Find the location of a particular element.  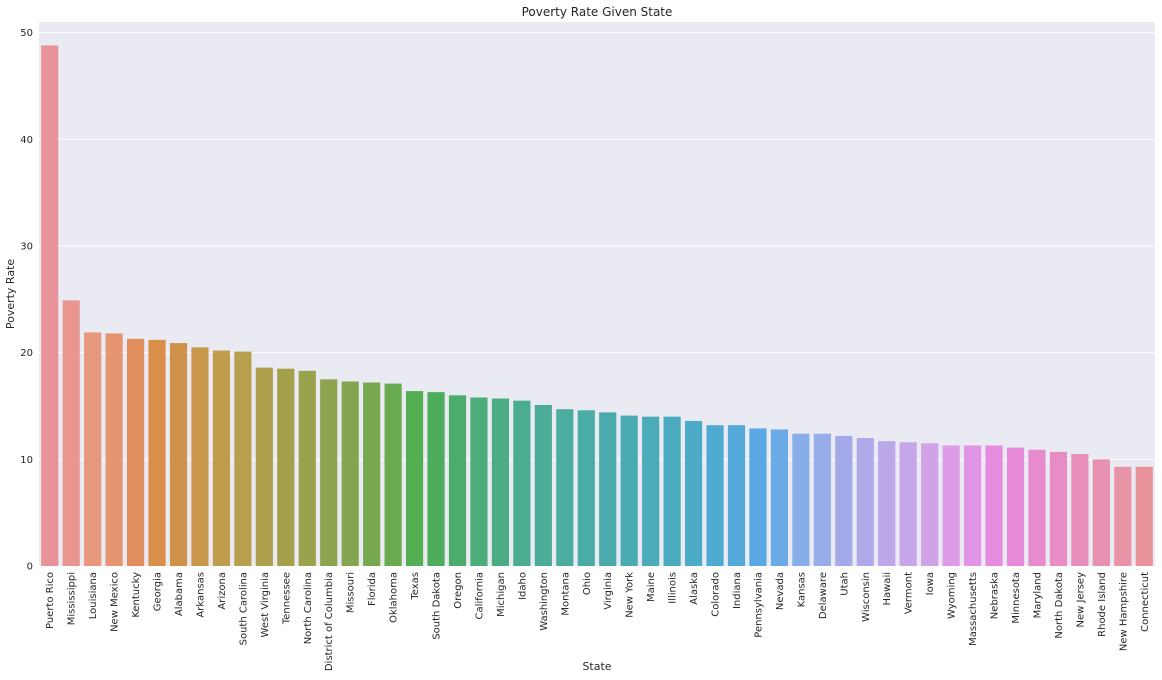

y-tick-label: 10 is located at coordinates (26, 460).